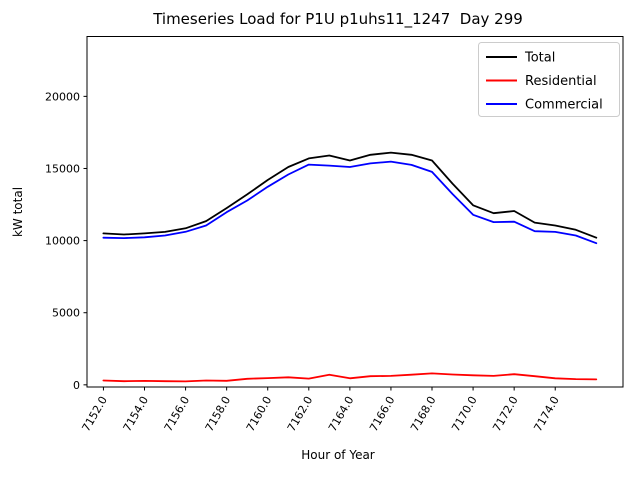 Image resolution: width=640 pixels, height=484 pixels. I want to click on legend-entry-residential: Residential, so click(541, 81).